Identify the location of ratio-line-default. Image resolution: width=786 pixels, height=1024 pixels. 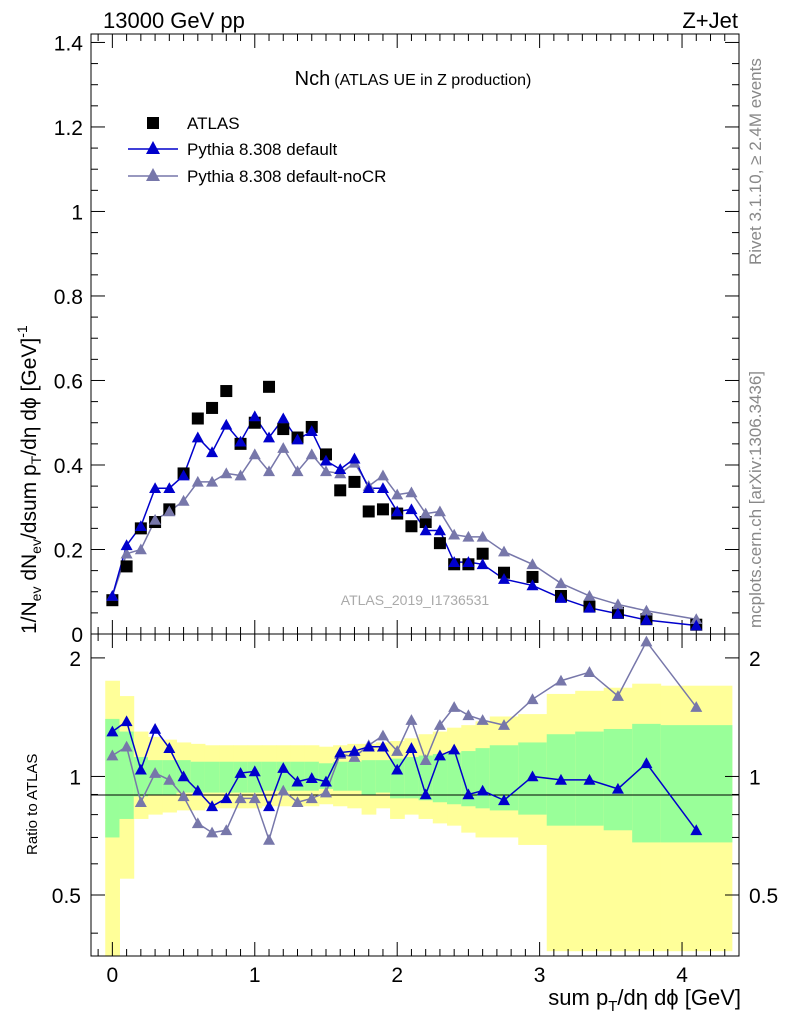
(404, 775).